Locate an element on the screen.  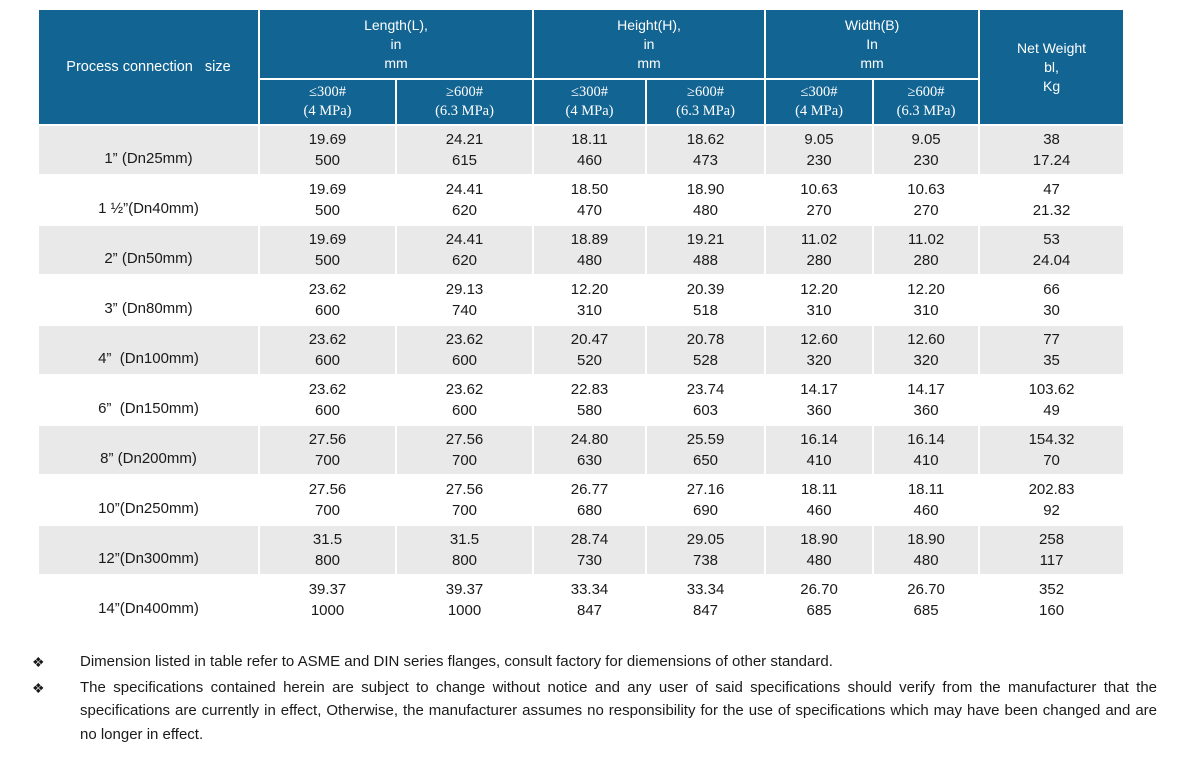
value-cell: 18.90 480 is located at coordinates (926, 550).